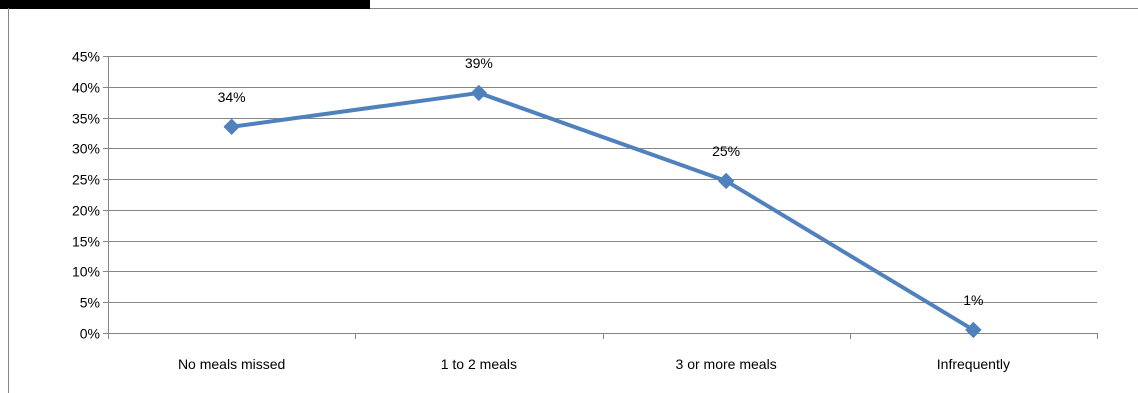 This screenshot has width=1138, height=393. Describe the element at coordinates (479, 364) in the screenshot. I see `x-category-label: 1 to 2 meals` at that location.